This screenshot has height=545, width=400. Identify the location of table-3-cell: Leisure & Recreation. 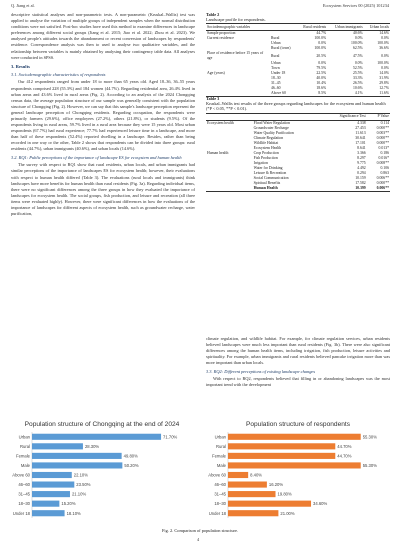
(270, 172).